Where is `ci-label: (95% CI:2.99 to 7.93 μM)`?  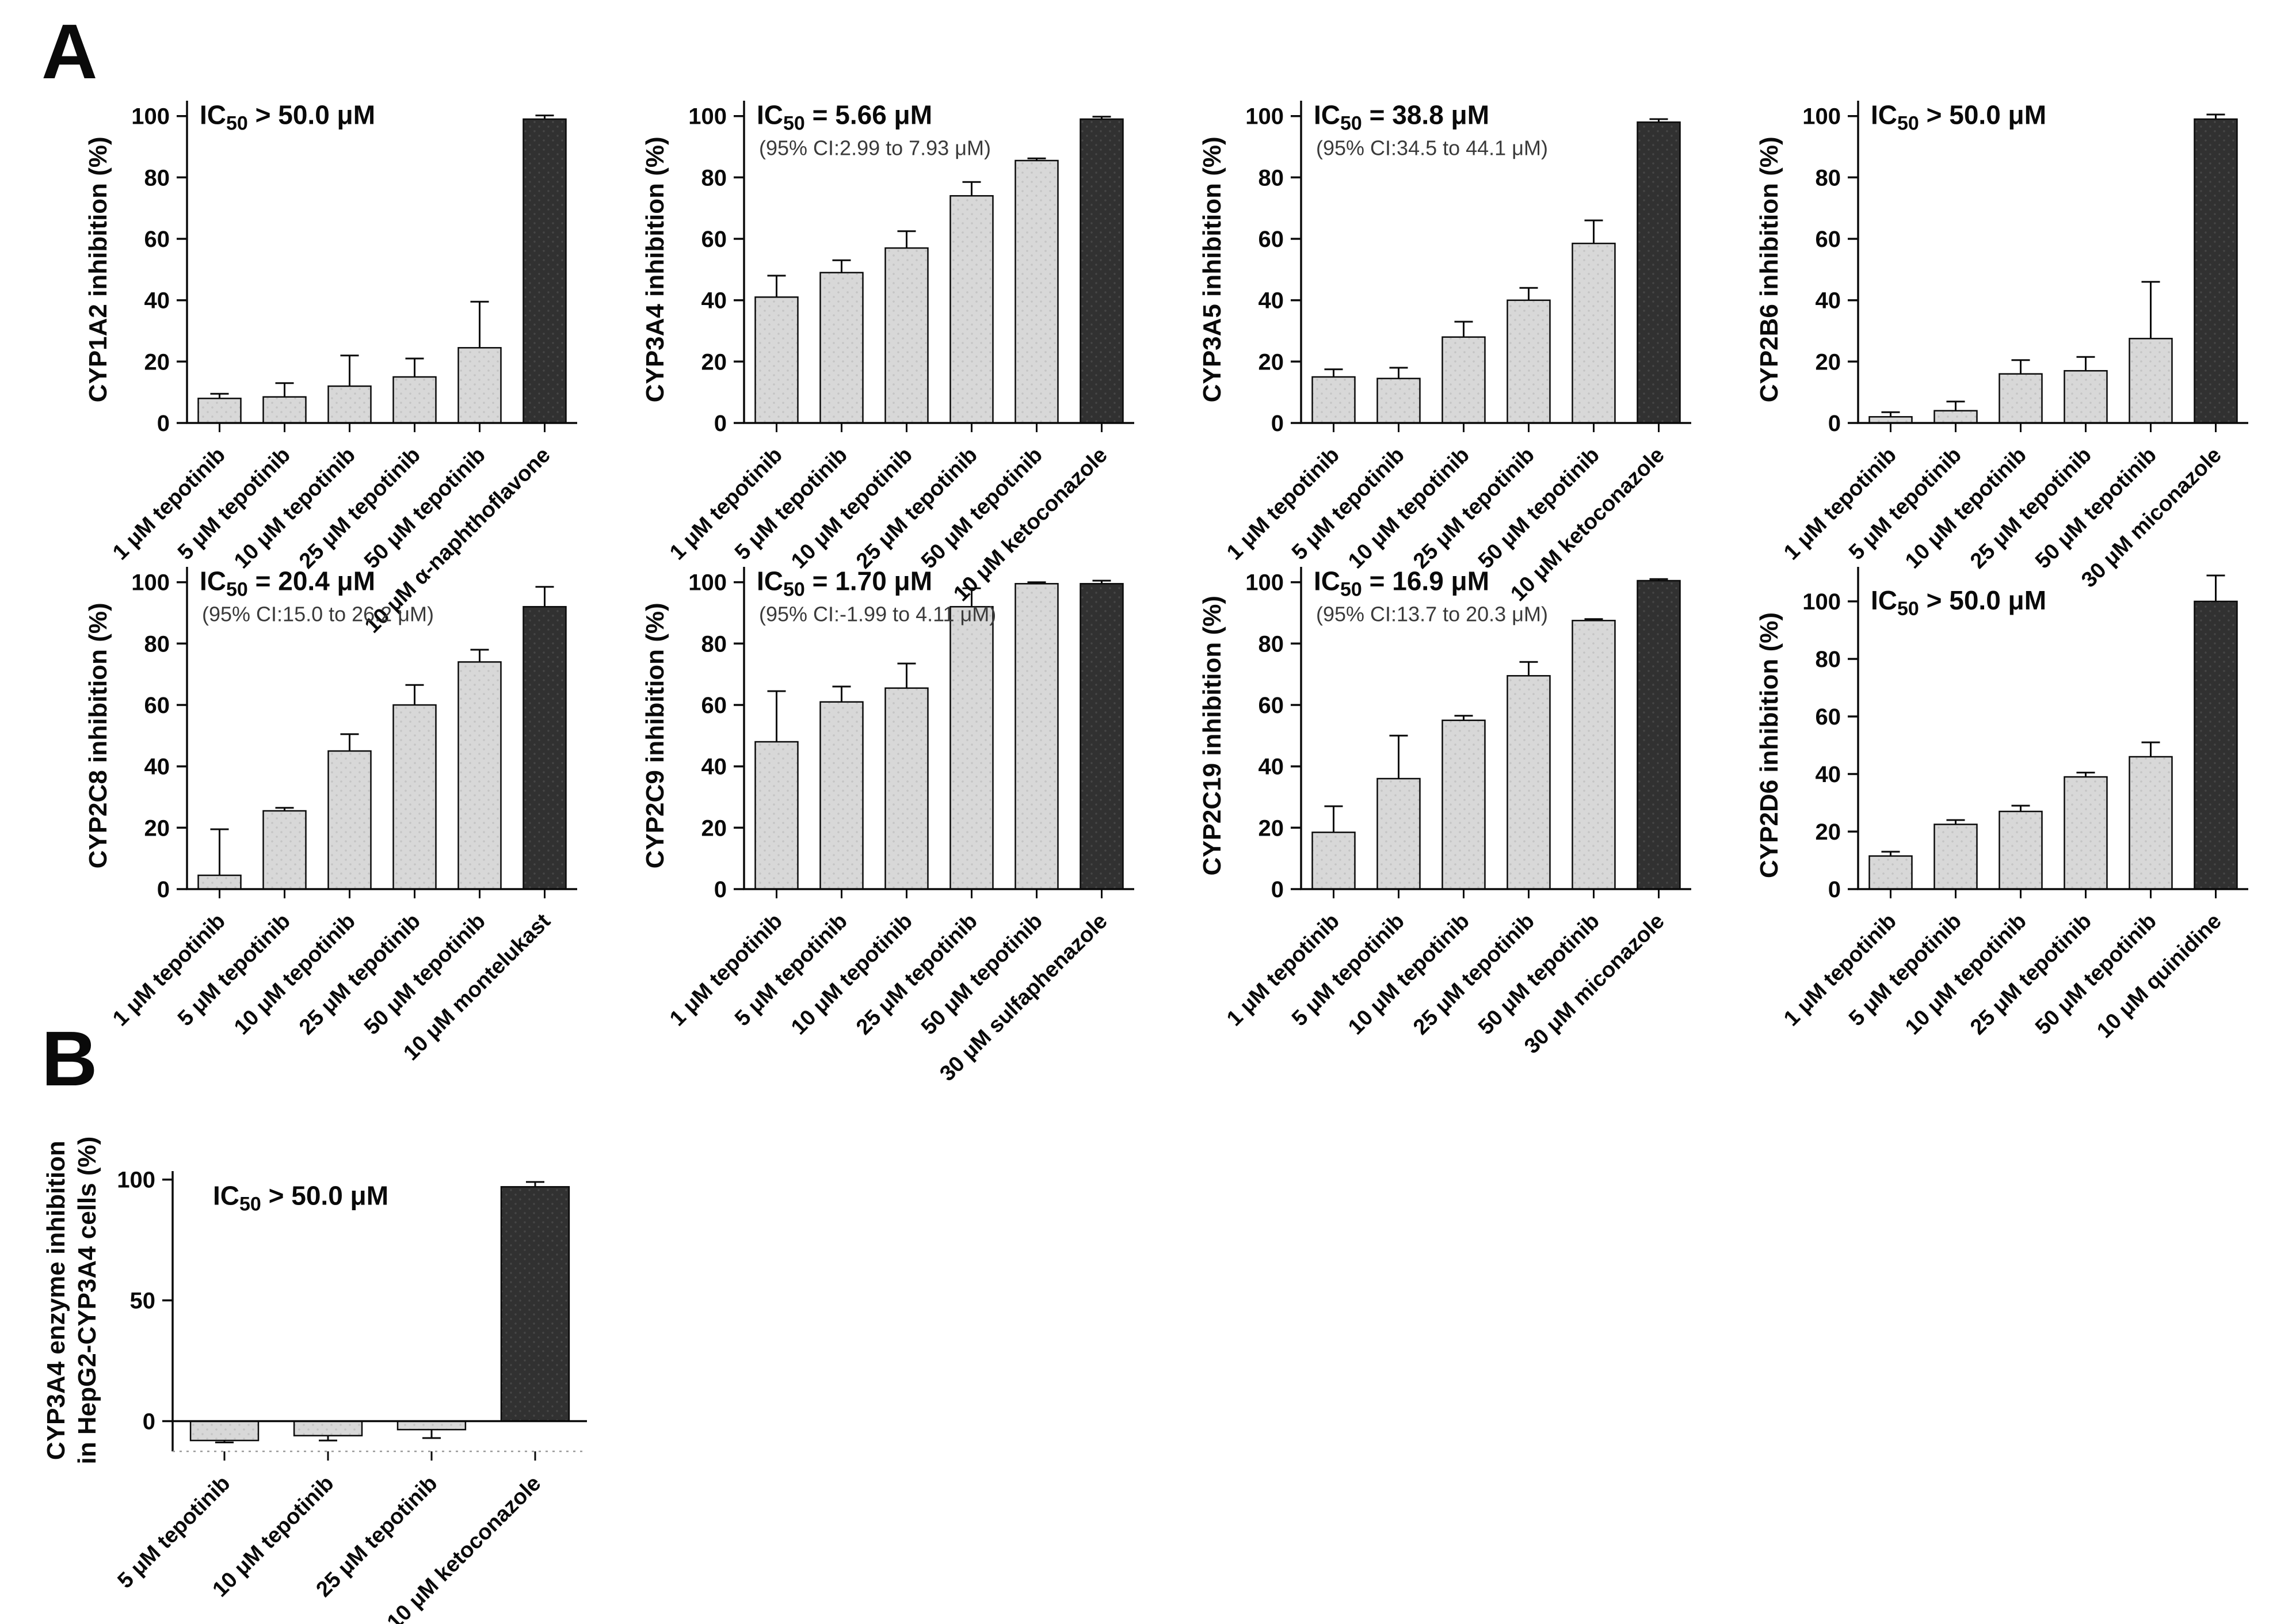 ci-label: (95% CI:2.99 to 7.93 μM) is located at coordinates (875, 148).